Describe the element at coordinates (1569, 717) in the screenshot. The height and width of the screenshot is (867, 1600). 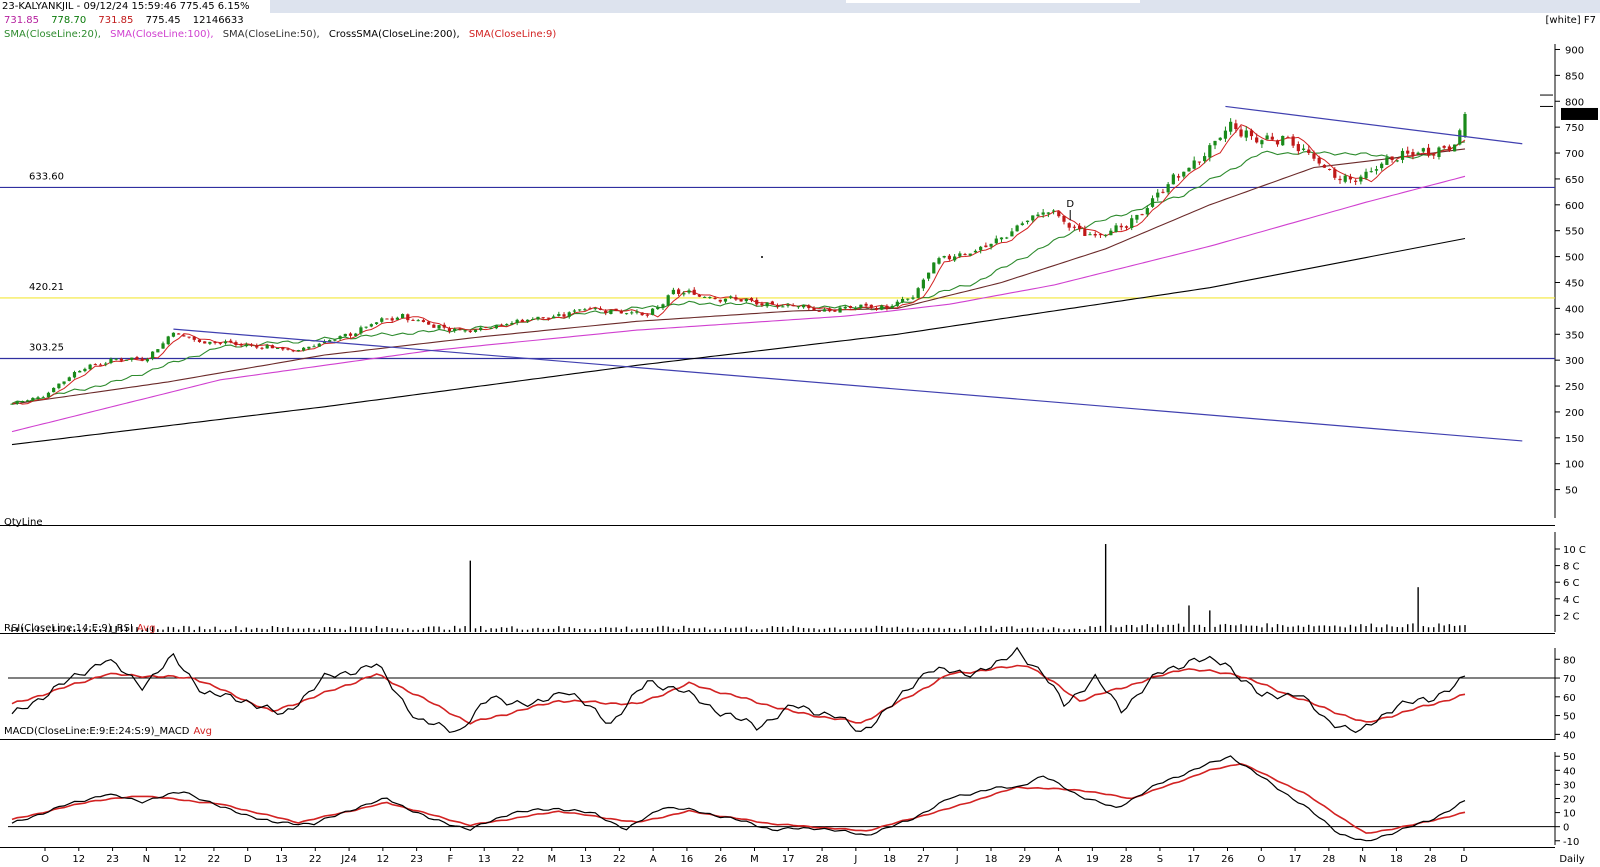
I see `rsi-tick-label: 50` at that location.